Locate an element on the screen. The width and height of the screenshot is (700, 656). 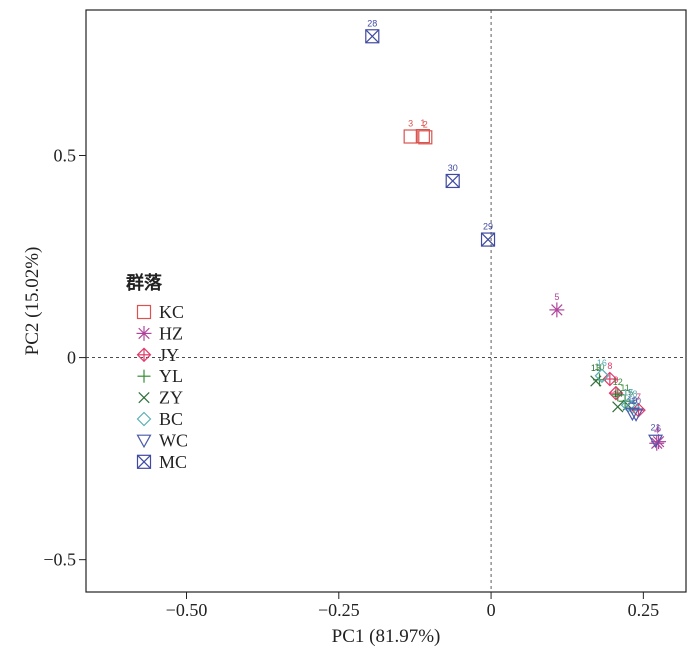
data-point-jy: 9 is located at coordinates (616, 388).